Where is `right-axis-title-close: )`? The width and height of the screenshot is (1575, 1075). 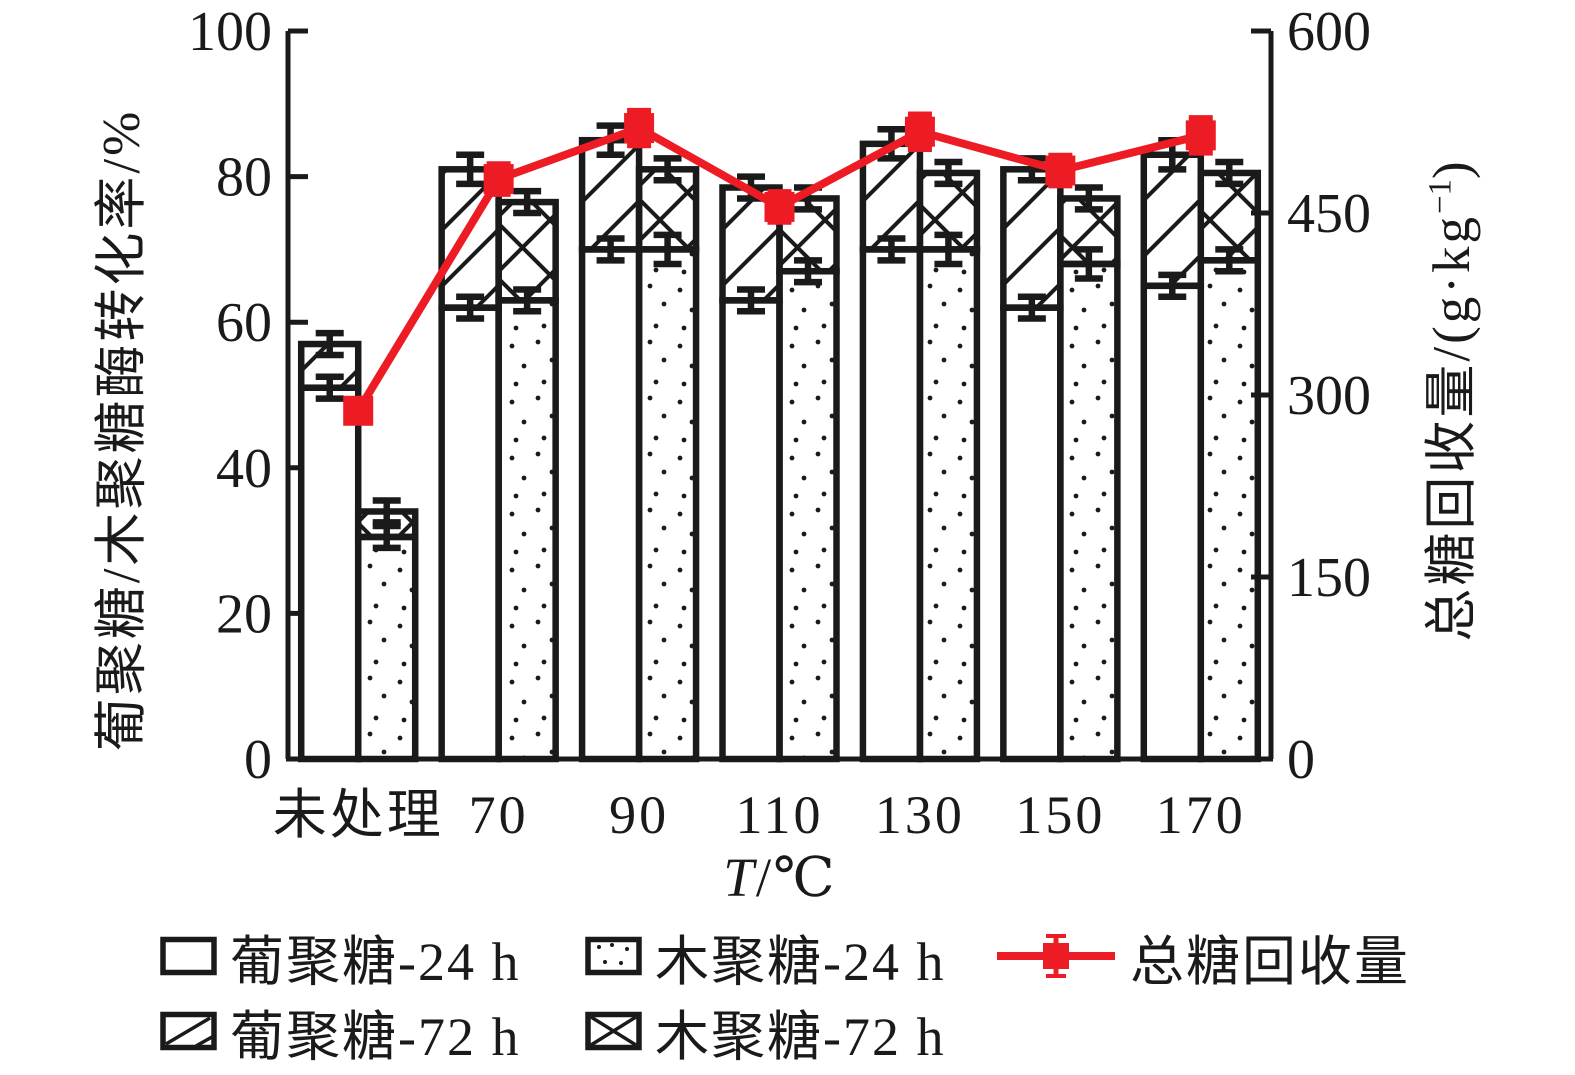 right-axis-title-close: ) is located at coordinates (1452, 169).